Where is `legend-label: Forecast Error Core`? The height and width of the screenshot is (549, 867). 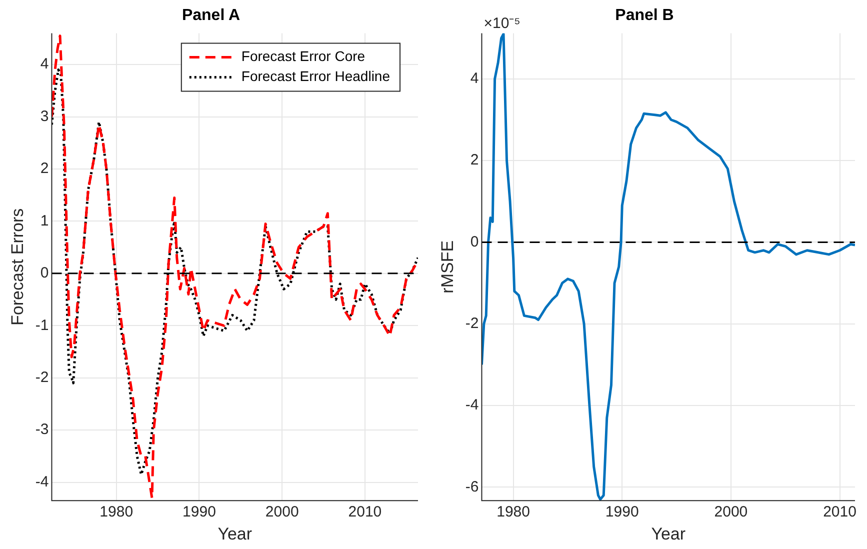 legend-label: Forecast Error Core is located at coordinates (303, 56).